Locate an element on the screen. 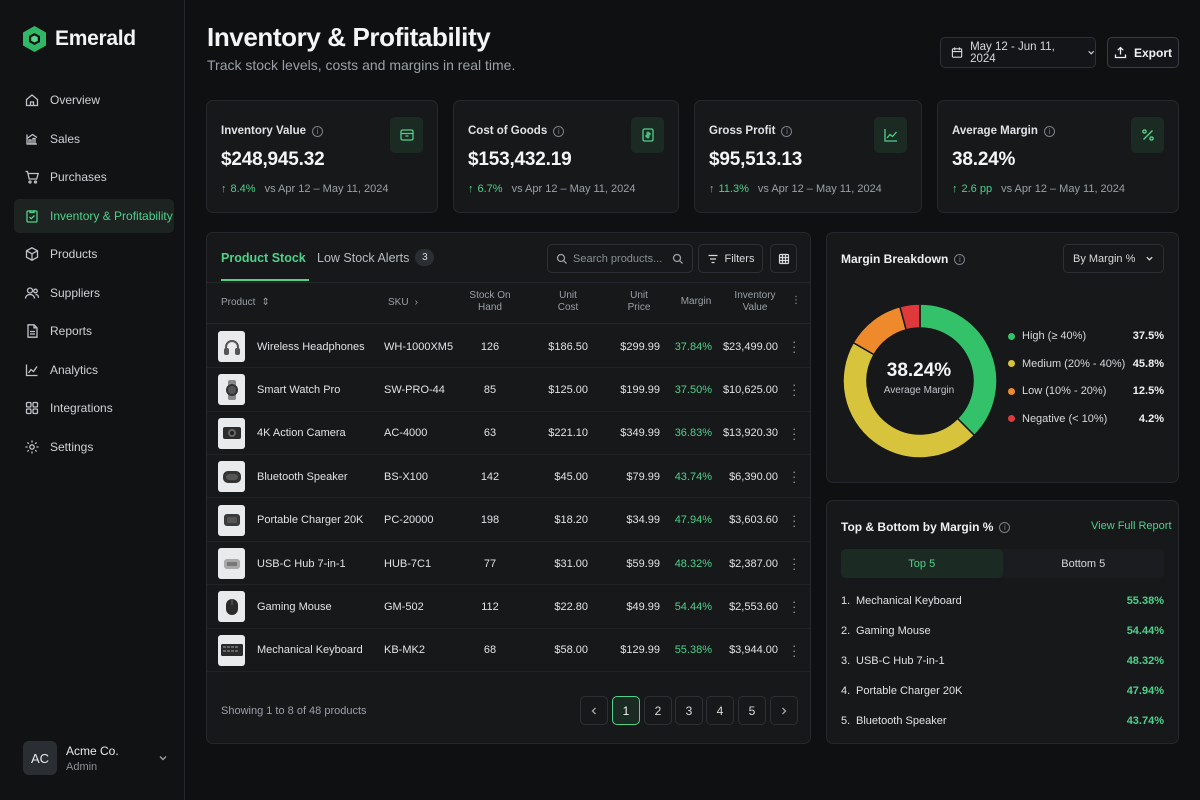 This screenshot has width=1200, height=800. app-logo: Emerald is located at coordinates (79, 39).